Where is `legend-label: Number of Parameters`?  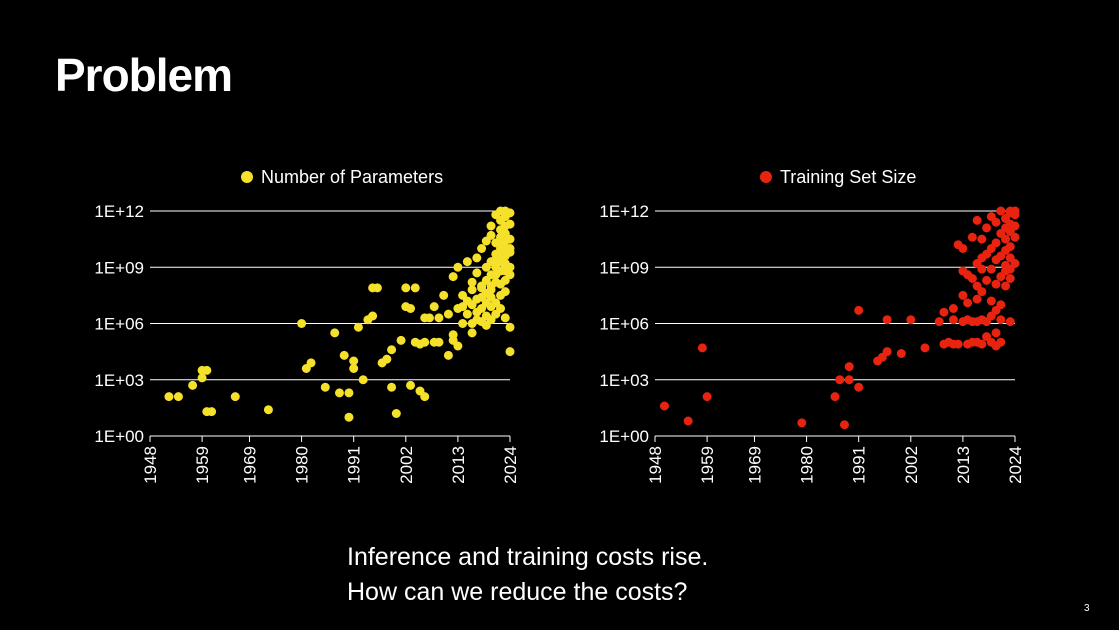
legend-label: Number of Parameters is located at coordinates (352, 177).